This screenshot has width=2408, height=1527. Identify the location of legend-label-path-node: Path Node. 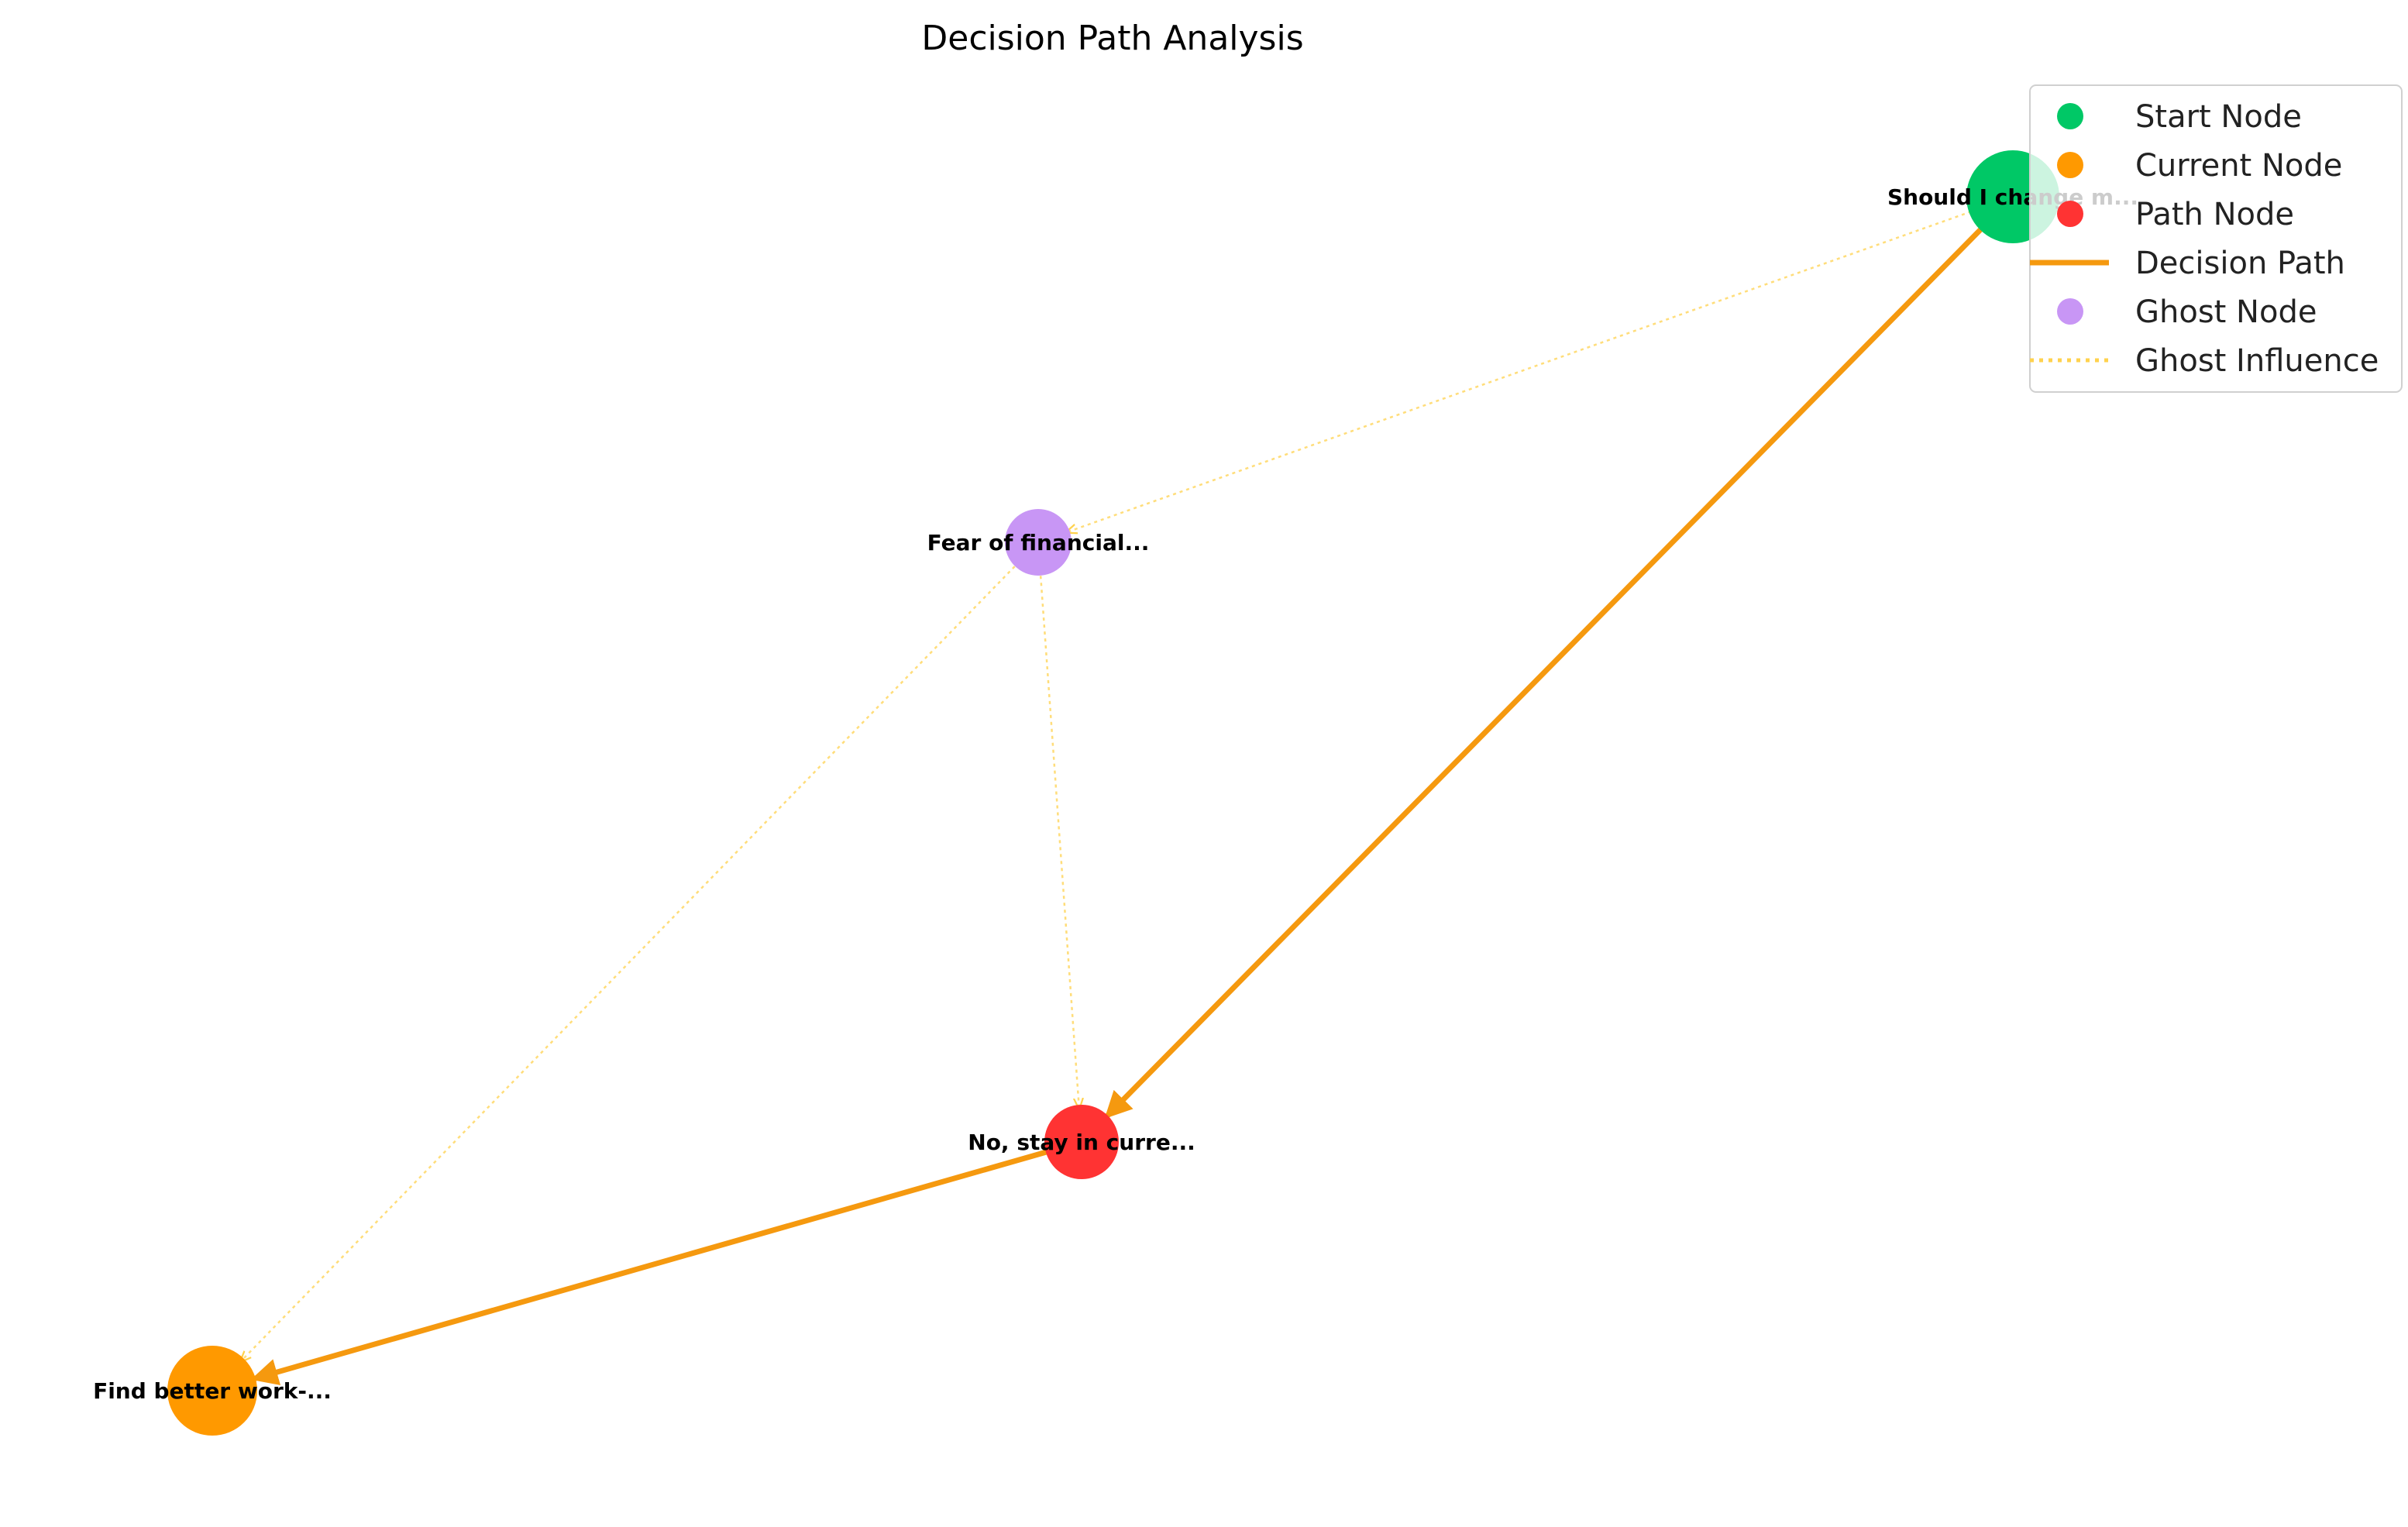
(2214, 214).